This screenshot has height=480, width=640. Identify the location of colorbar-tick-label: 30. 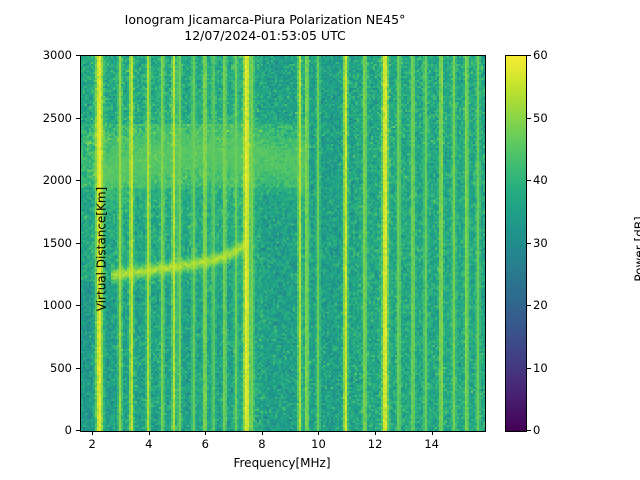
(540, 242).